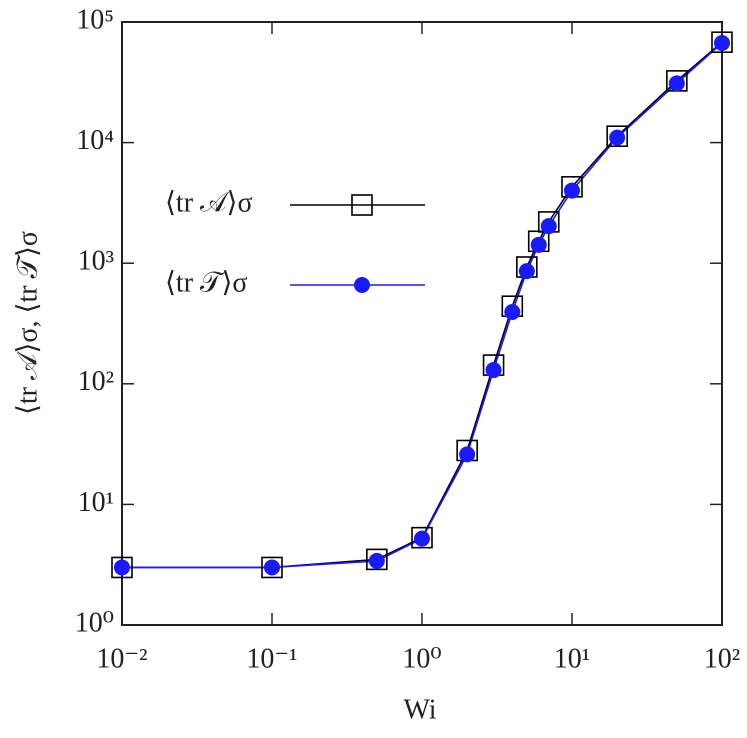 The width and height of the screenshot is (747, 738). I want to click on legend-label: ⟨tr 𝒯⟩σ, so click(206, 282).